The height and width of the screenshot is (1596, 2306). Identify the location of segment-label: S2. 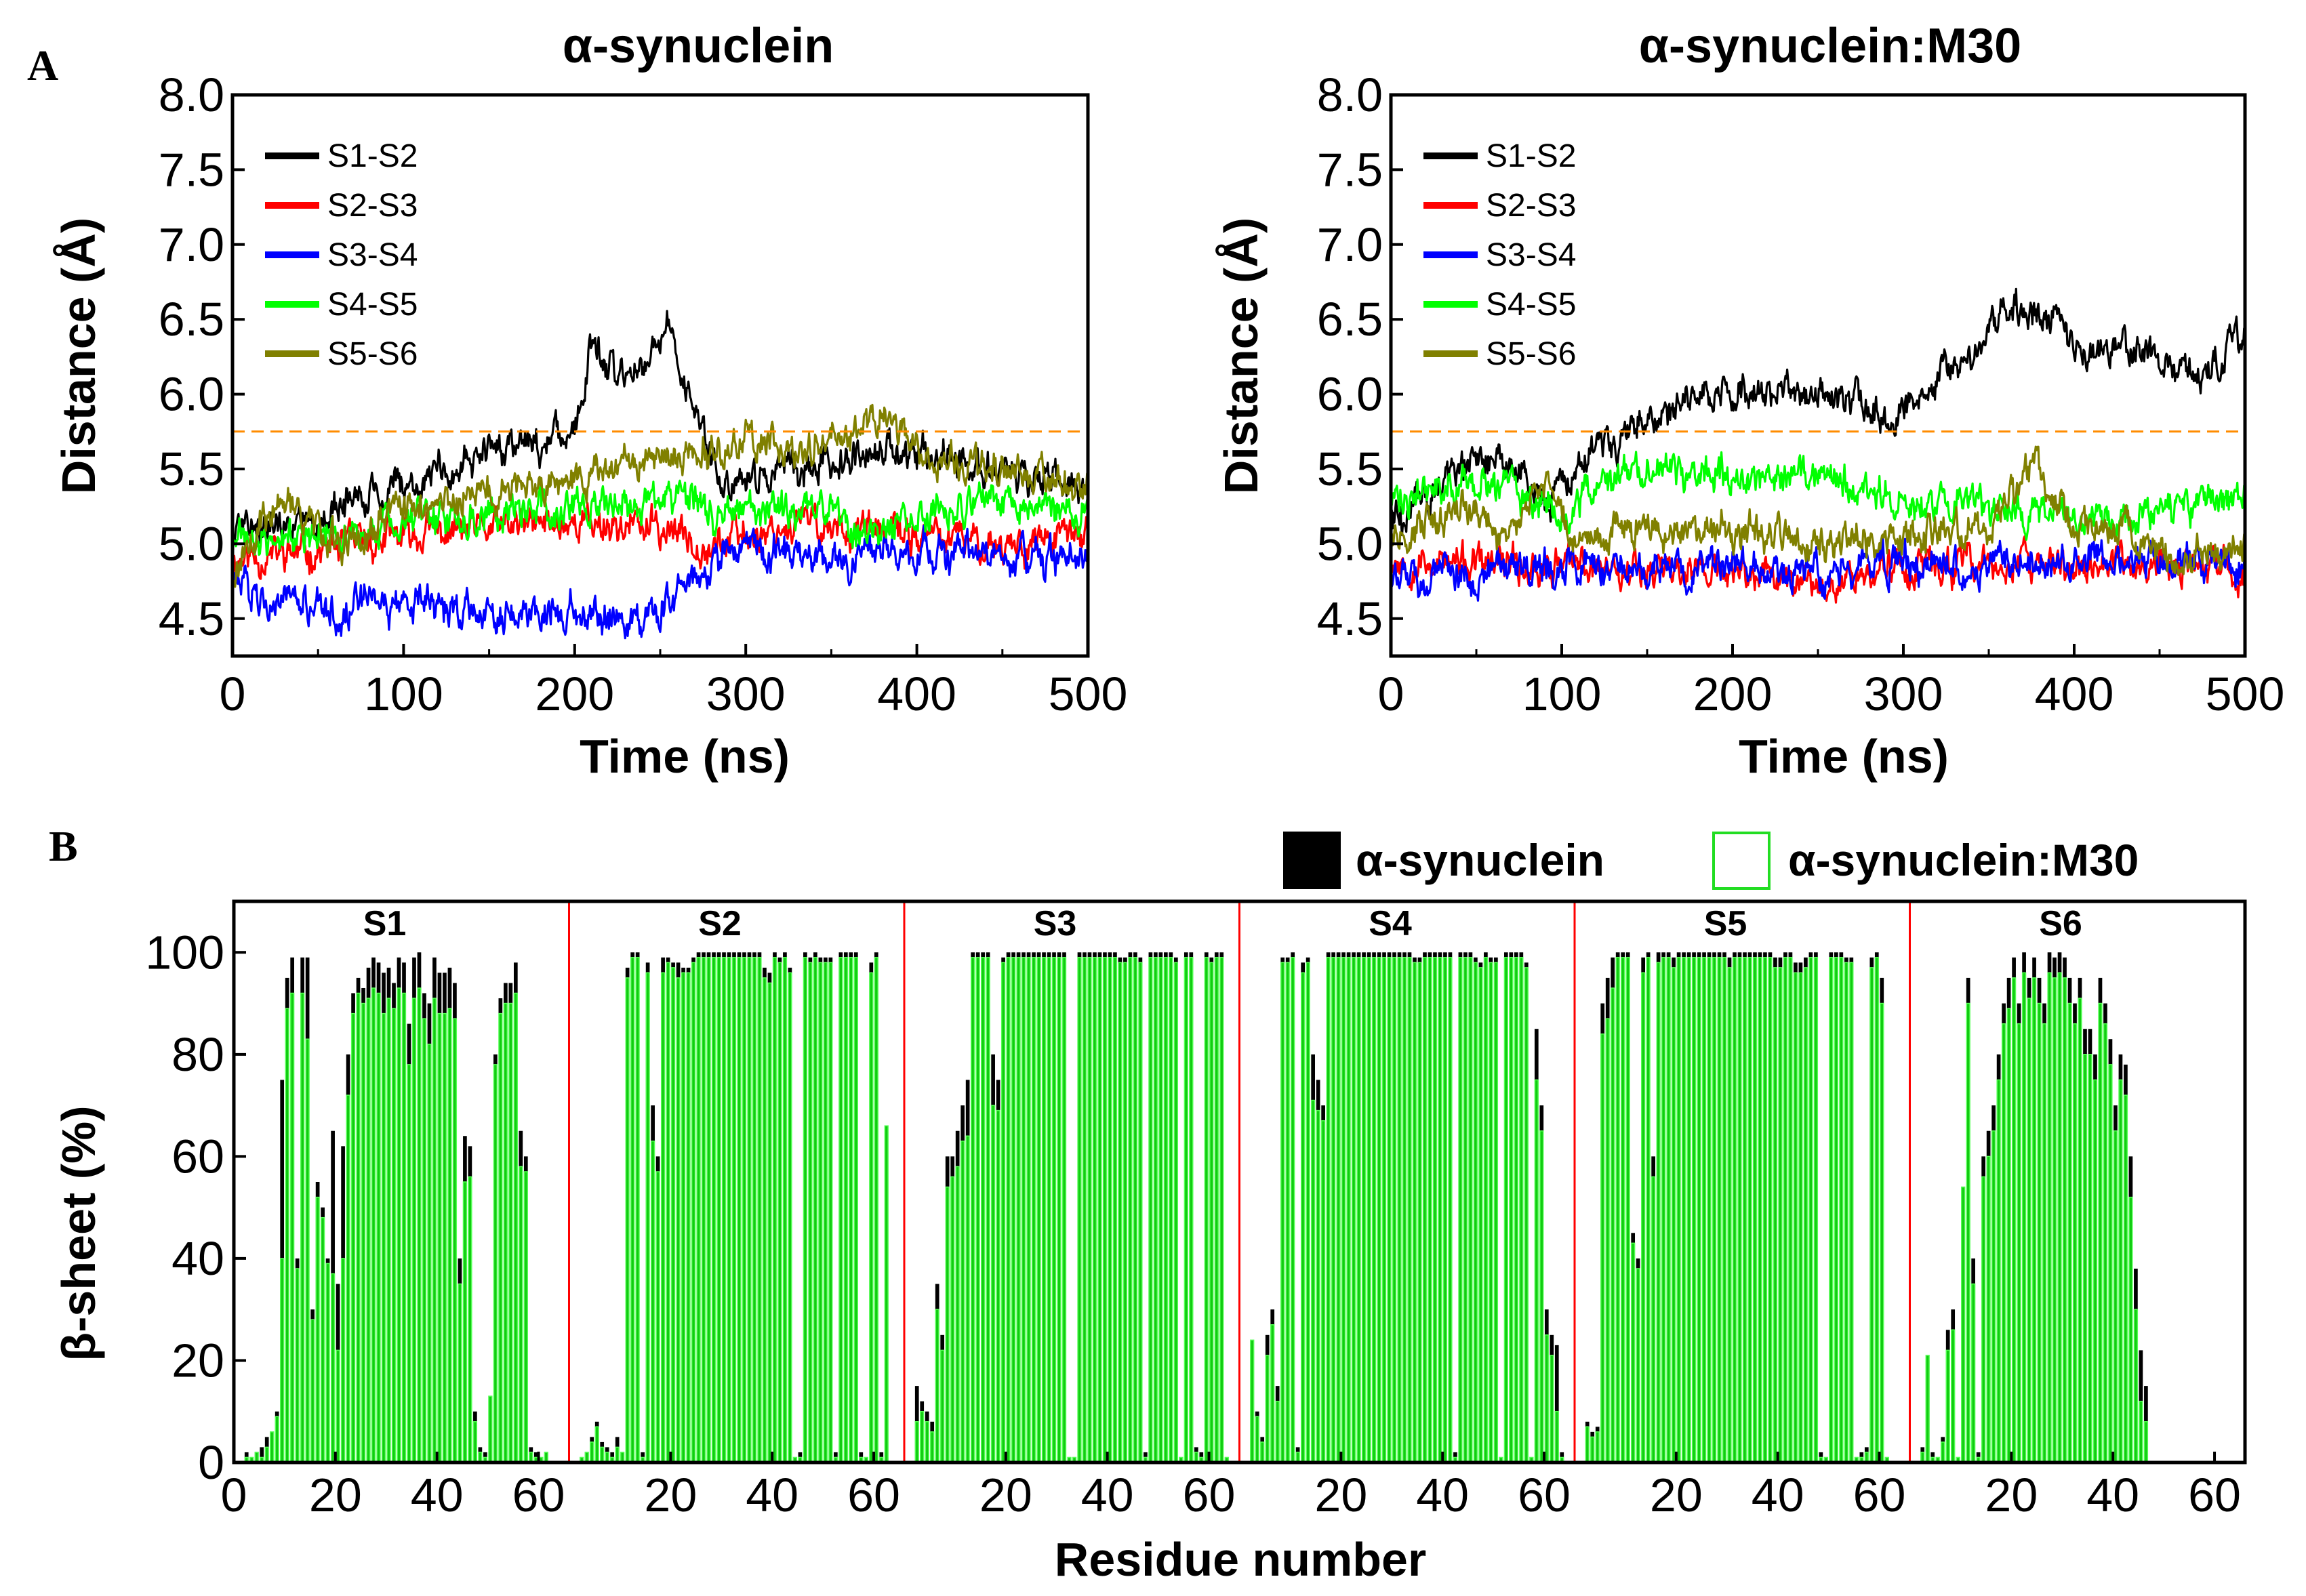
(720, 923).